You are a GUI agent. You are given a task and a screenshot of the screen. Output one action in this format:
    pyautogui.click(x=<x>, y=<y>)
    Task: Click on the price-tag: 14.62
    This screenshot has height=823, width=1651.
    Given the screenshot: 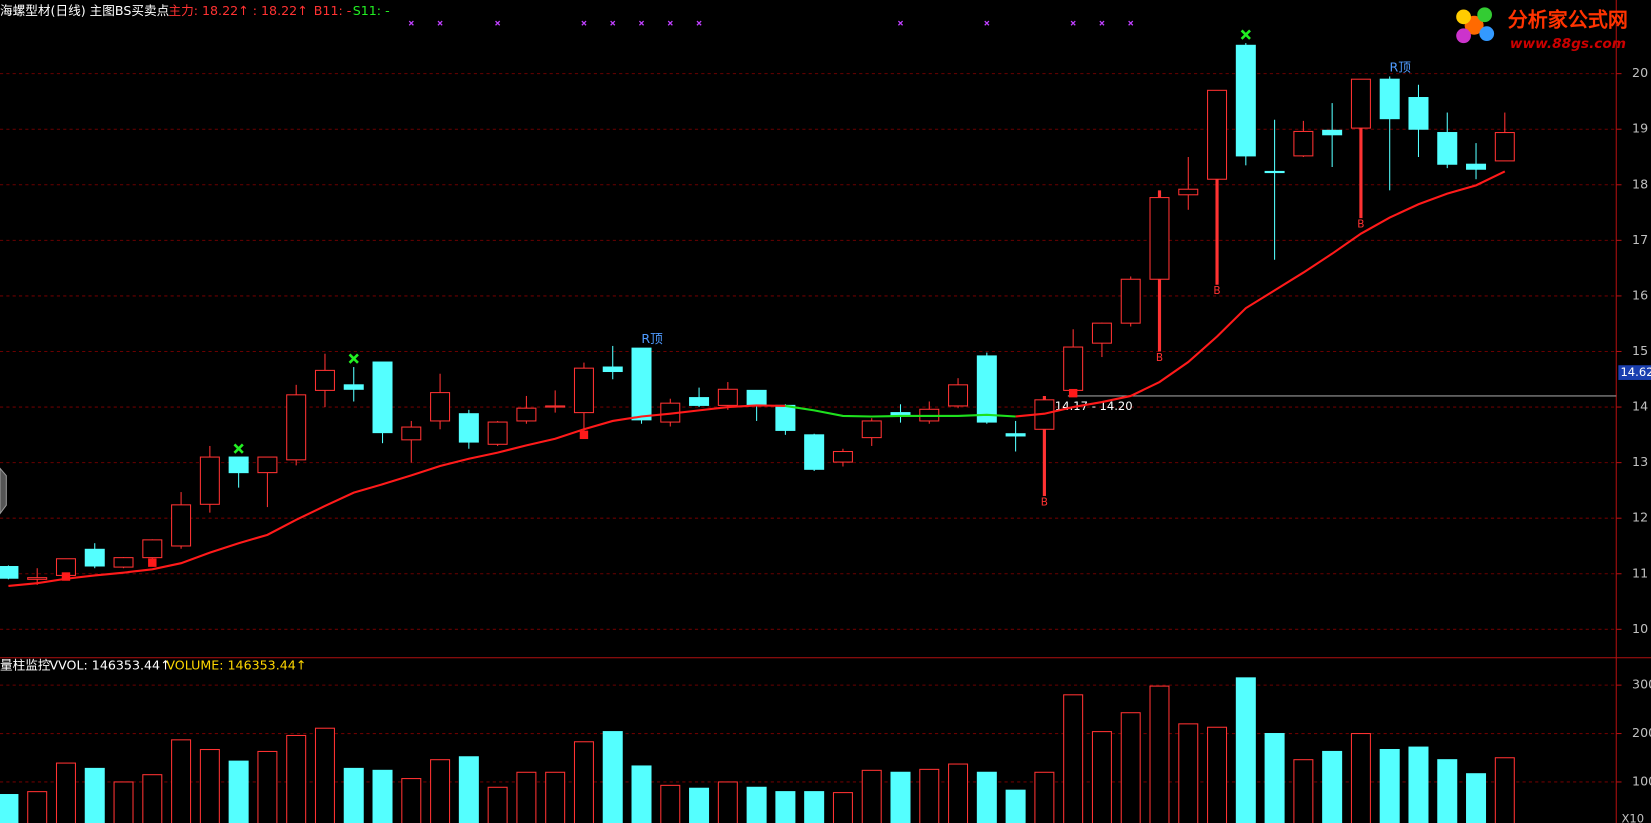 What is the action you would take?
    pyautogui.click(x=1635, y=372)
    